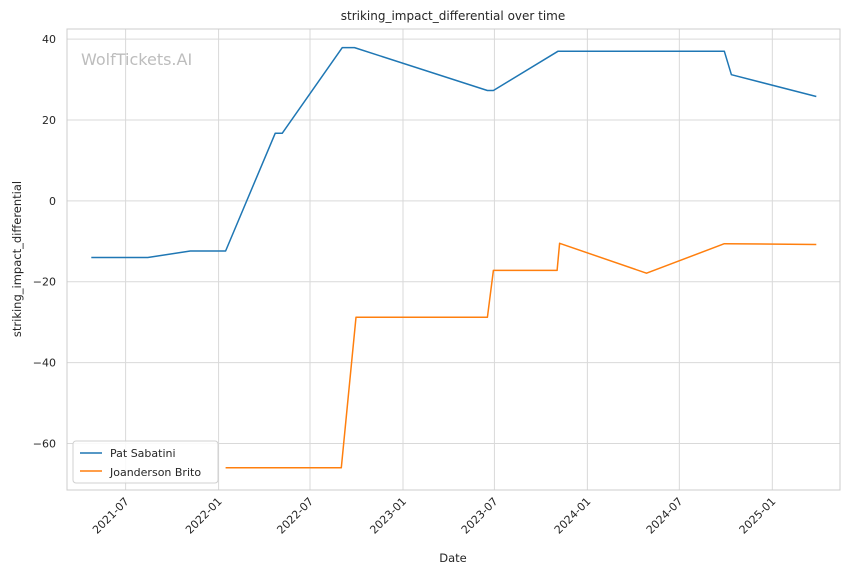 This screenshot has height=575, width=850. I want to click on y-tick-label: 40, so click(49, 39).